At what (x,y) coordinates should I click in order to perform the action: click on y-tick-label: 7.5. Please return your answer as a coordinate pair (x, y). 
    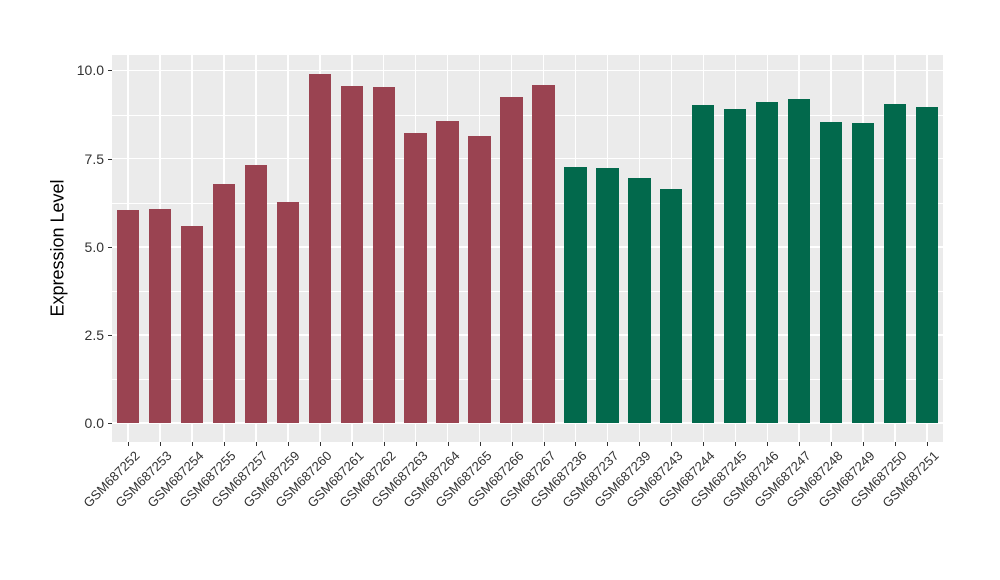
    Looking at the image, I should click on (94, 158).